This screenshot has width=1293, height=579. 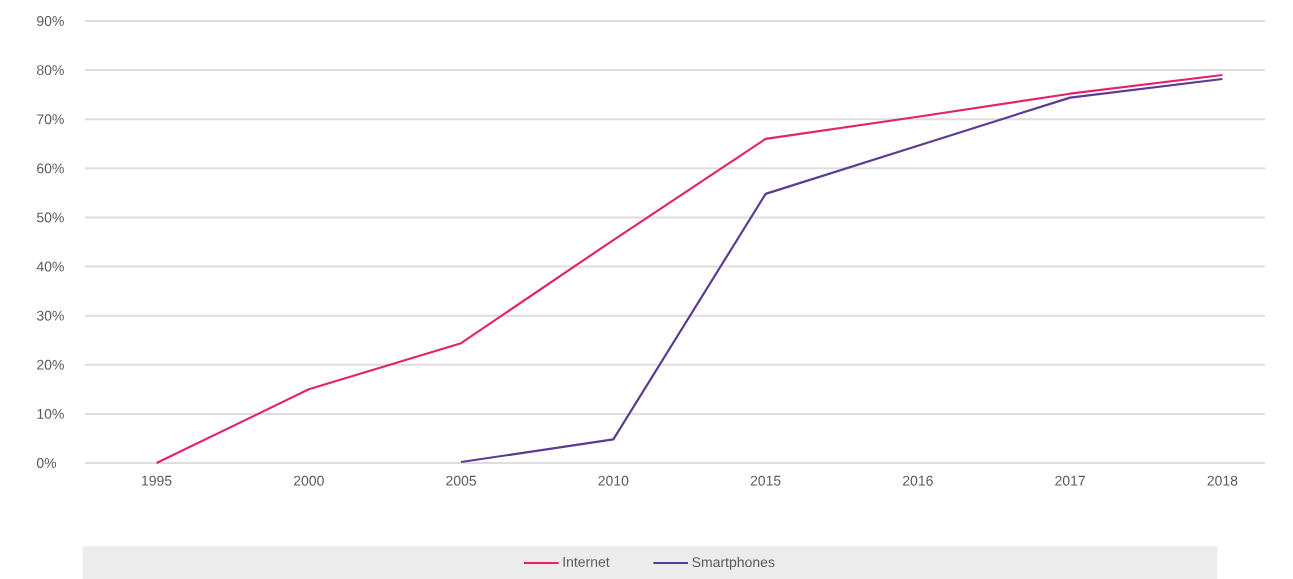 I want to click on y-tick-label: 80%, so click(x=50, y=70).